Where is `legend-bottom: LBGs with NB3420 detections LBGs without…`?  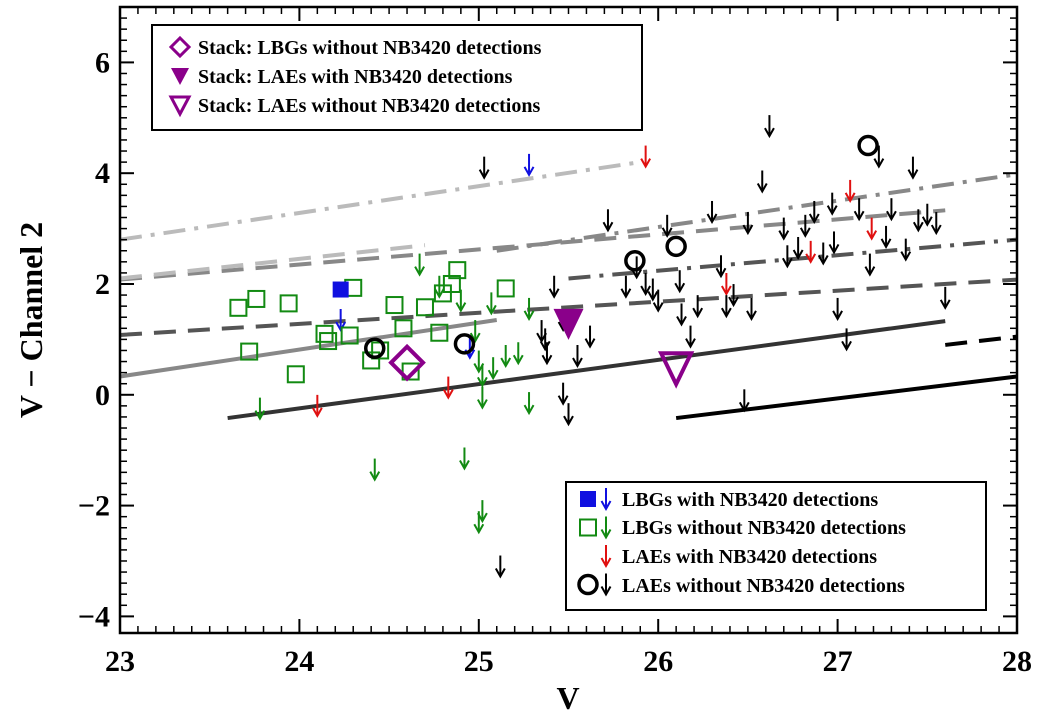
legend-bottom: LBGs with NB3420 detections LBGs without… is located at coordinates (776, 546).